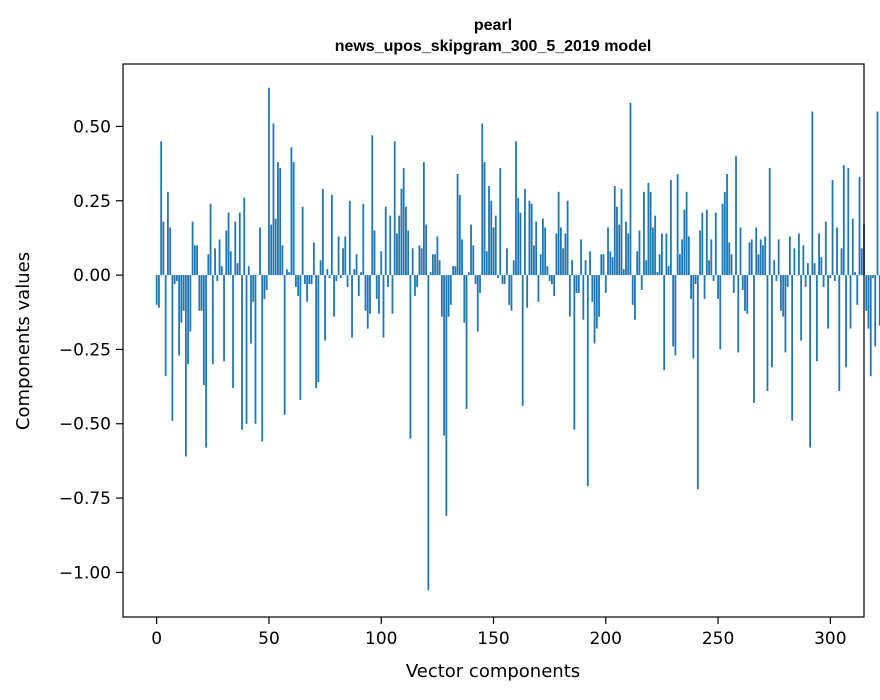 The height and width of the screenshot is (700, 880). What do you see at coordinates (92, 127) in the screenshot?
I see `y-tick-label: 0.50` at bounding box center [92, 127].